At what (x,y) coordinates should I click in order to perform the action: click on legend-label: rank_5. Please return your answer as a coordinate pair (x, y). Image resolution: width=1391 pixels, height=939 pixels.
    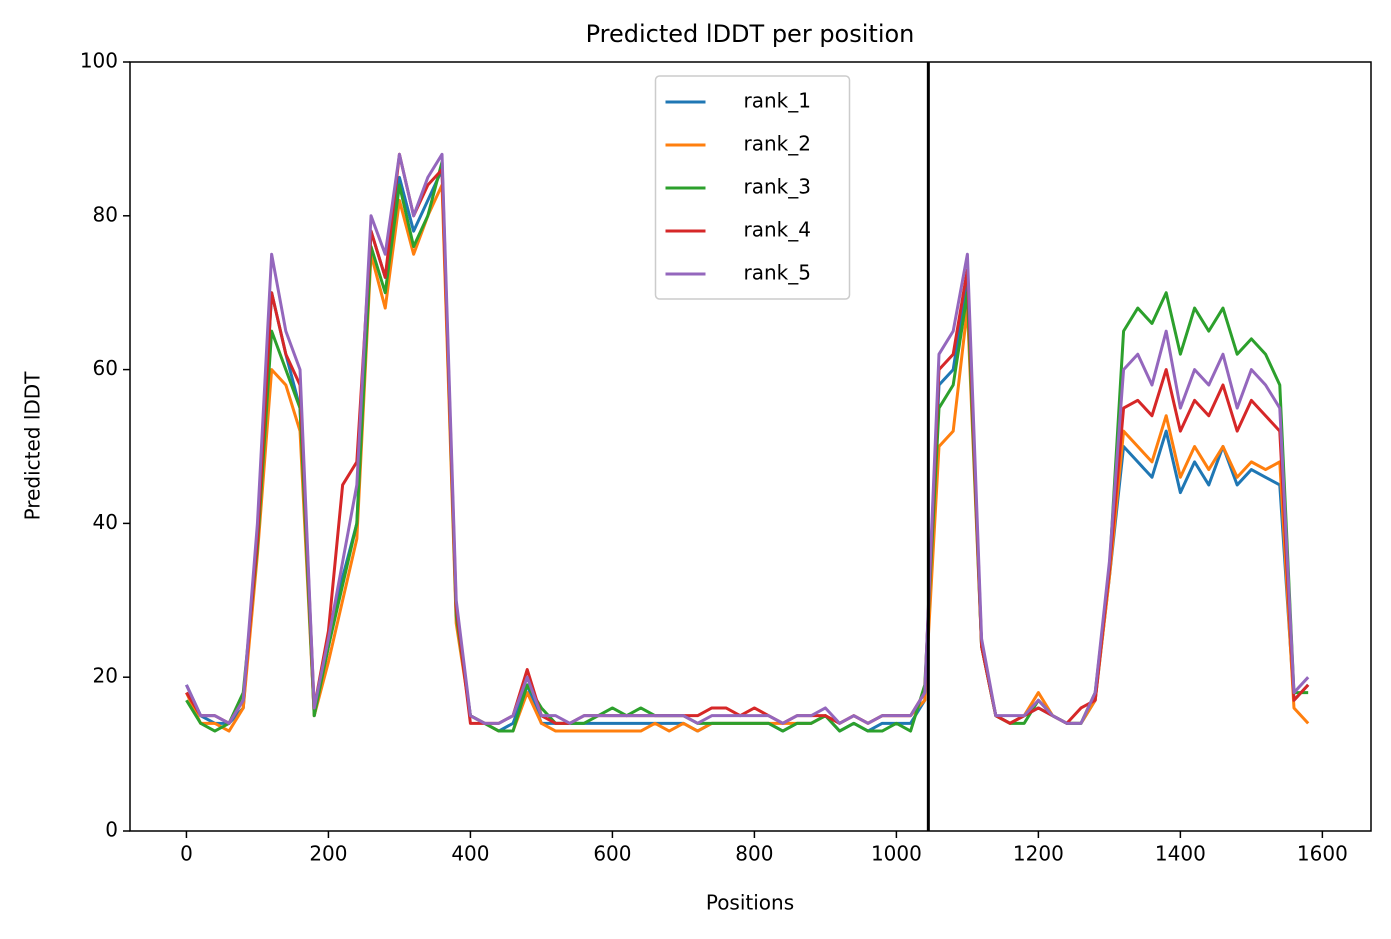
    Looking at the image, I should click on (777, 273).